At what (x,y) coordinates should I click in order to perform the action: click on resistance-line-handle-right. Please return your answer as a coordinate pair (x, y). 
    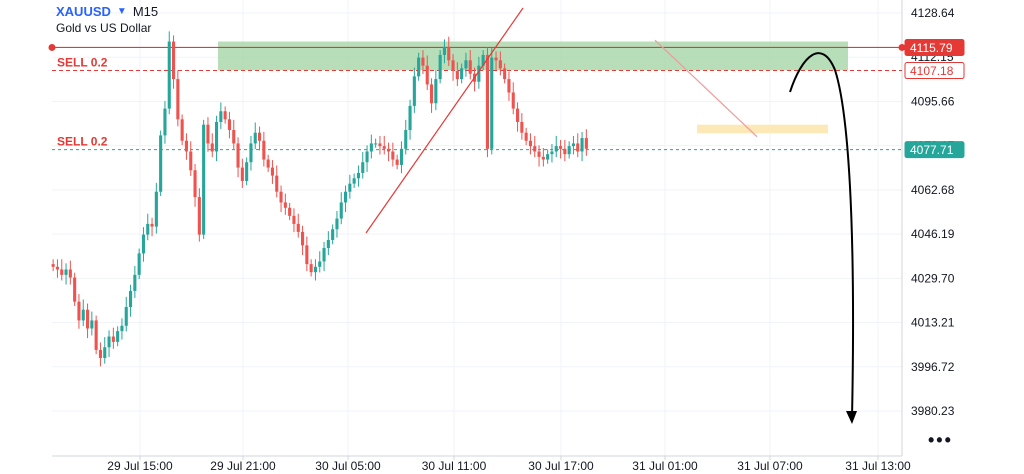
    Looking at the image, I should click on (902, 47).